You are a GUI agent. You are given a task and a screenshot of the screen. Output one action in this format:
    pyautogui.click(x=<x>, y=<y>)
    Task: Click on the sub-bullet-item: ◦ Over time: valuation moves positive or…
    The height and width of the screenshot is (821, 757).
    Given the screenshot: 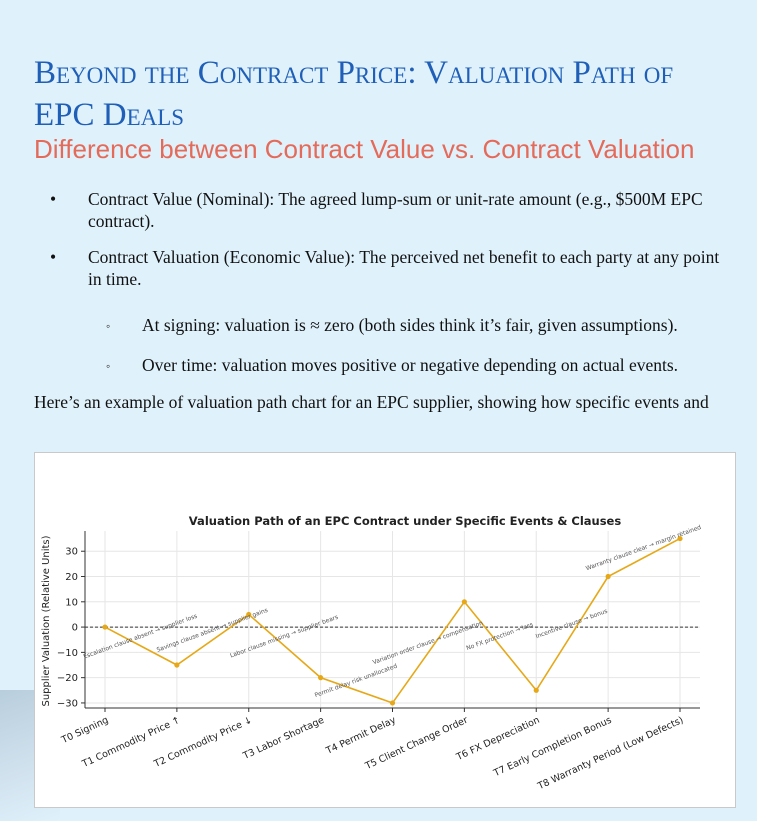 What is the action you would take?
    pyautogui.click(x=385, y=365)
    